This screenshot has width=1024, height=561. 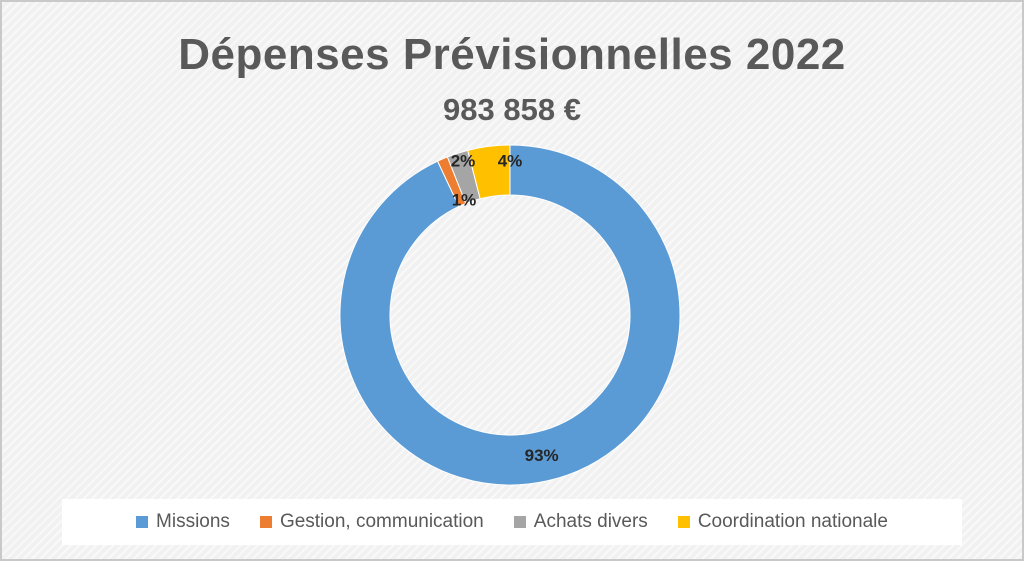 What do you see at coordinates (489, 172) in the screenshot?
I see `slice-coordination-nationale` at bounding box center [489, 172].